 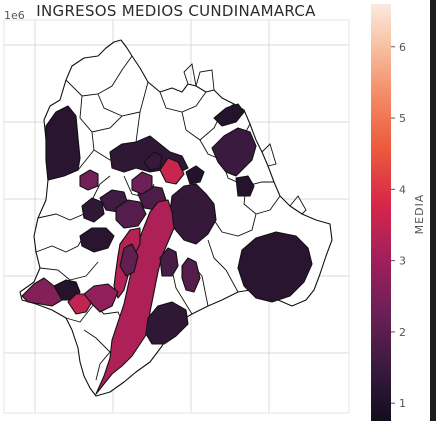 I want to click on colorbar: 1 2 3 4 5 6 MEDIA, so click(x=398, y=212).